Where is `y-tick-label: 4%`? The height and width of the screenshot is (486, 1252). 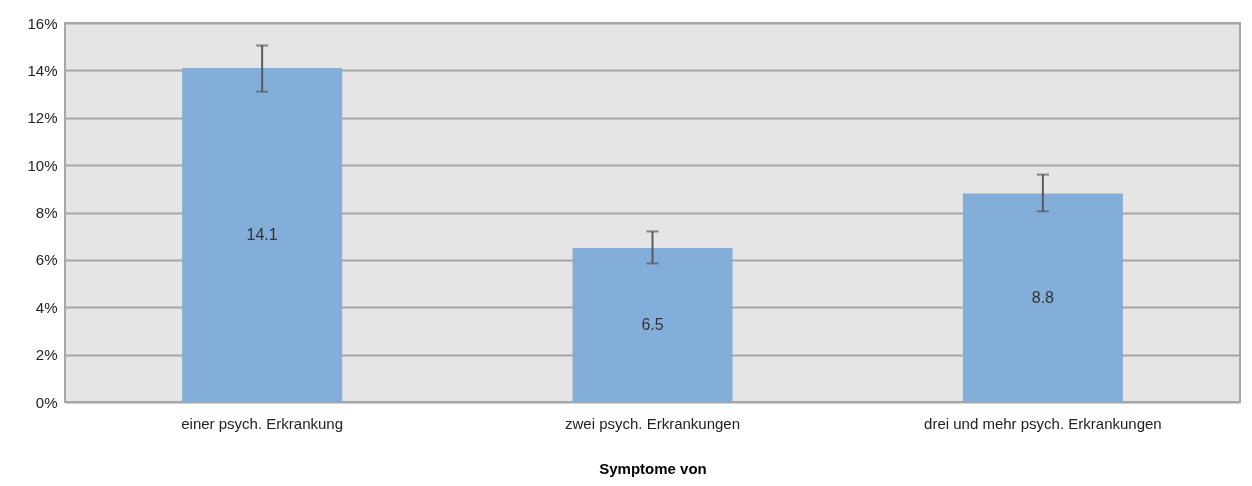
y-tick-label: 4% is located at coordinates (46, 307).